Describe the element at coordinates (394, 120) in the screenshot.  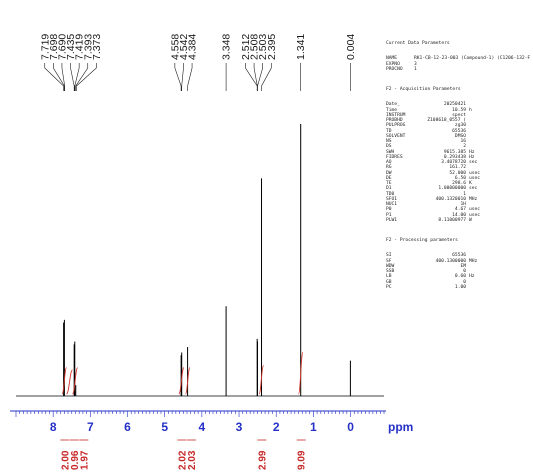
I see `param-key: PROBHD` at that location.